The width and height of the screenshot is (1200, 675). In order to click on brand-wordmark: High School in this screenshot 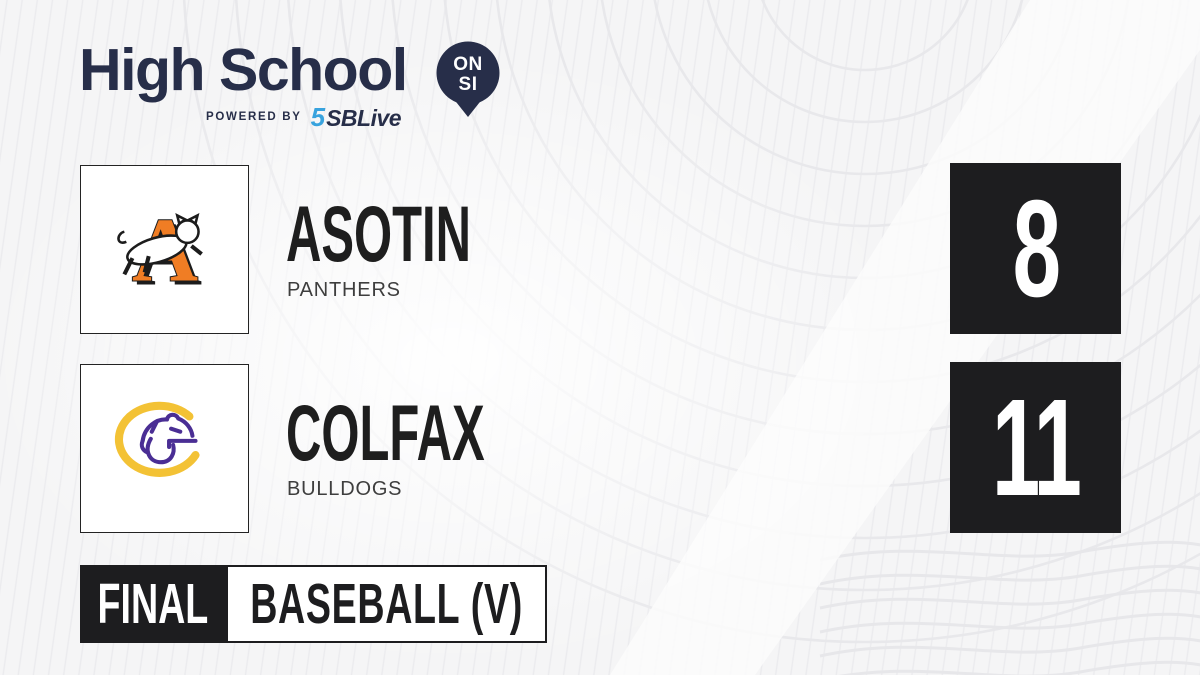, I will do `click(243, 70)`.